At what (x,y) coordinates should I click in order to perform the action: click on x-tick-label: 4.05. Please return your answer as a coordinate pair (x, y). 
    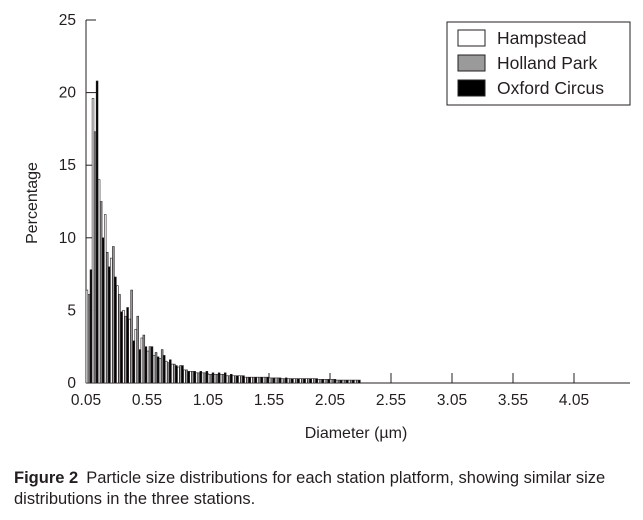
    Looking at the image, I should click on (574, 400).